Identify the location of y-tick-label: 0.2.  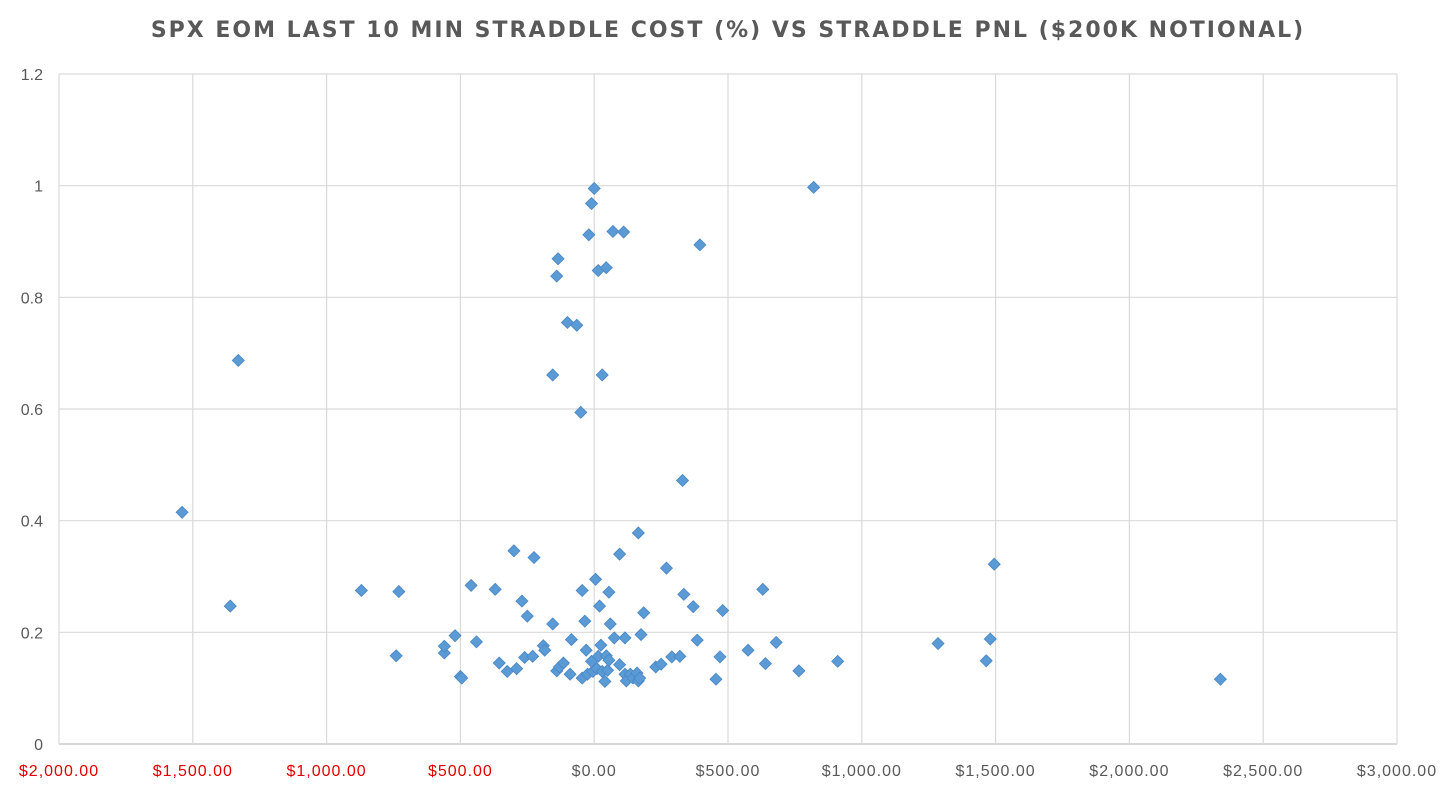
(32, 633).